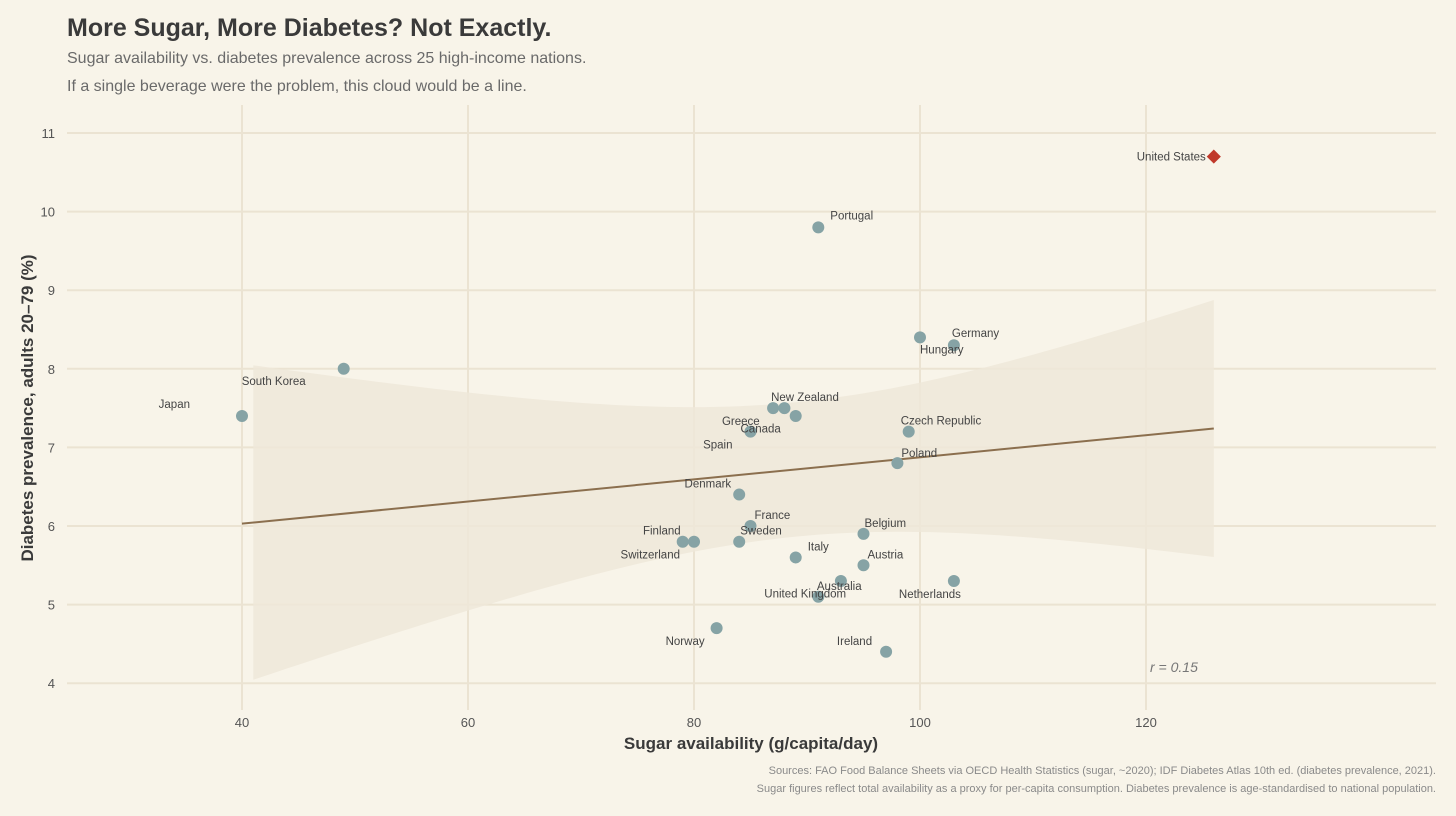 The image size is (1456, 816). What do you see at coordinates (751, 743) in the screenshot?
I see `x-axis-label: Sugar availability (g/capita/day)` at bounding box center [751, 743].